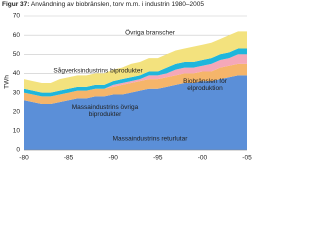 Image resolution: width=320 pixels, height=240 pixels. Describe the element at coordinates (17, 16) in the screenshot. I see `y-tick-label: 70` at that location.